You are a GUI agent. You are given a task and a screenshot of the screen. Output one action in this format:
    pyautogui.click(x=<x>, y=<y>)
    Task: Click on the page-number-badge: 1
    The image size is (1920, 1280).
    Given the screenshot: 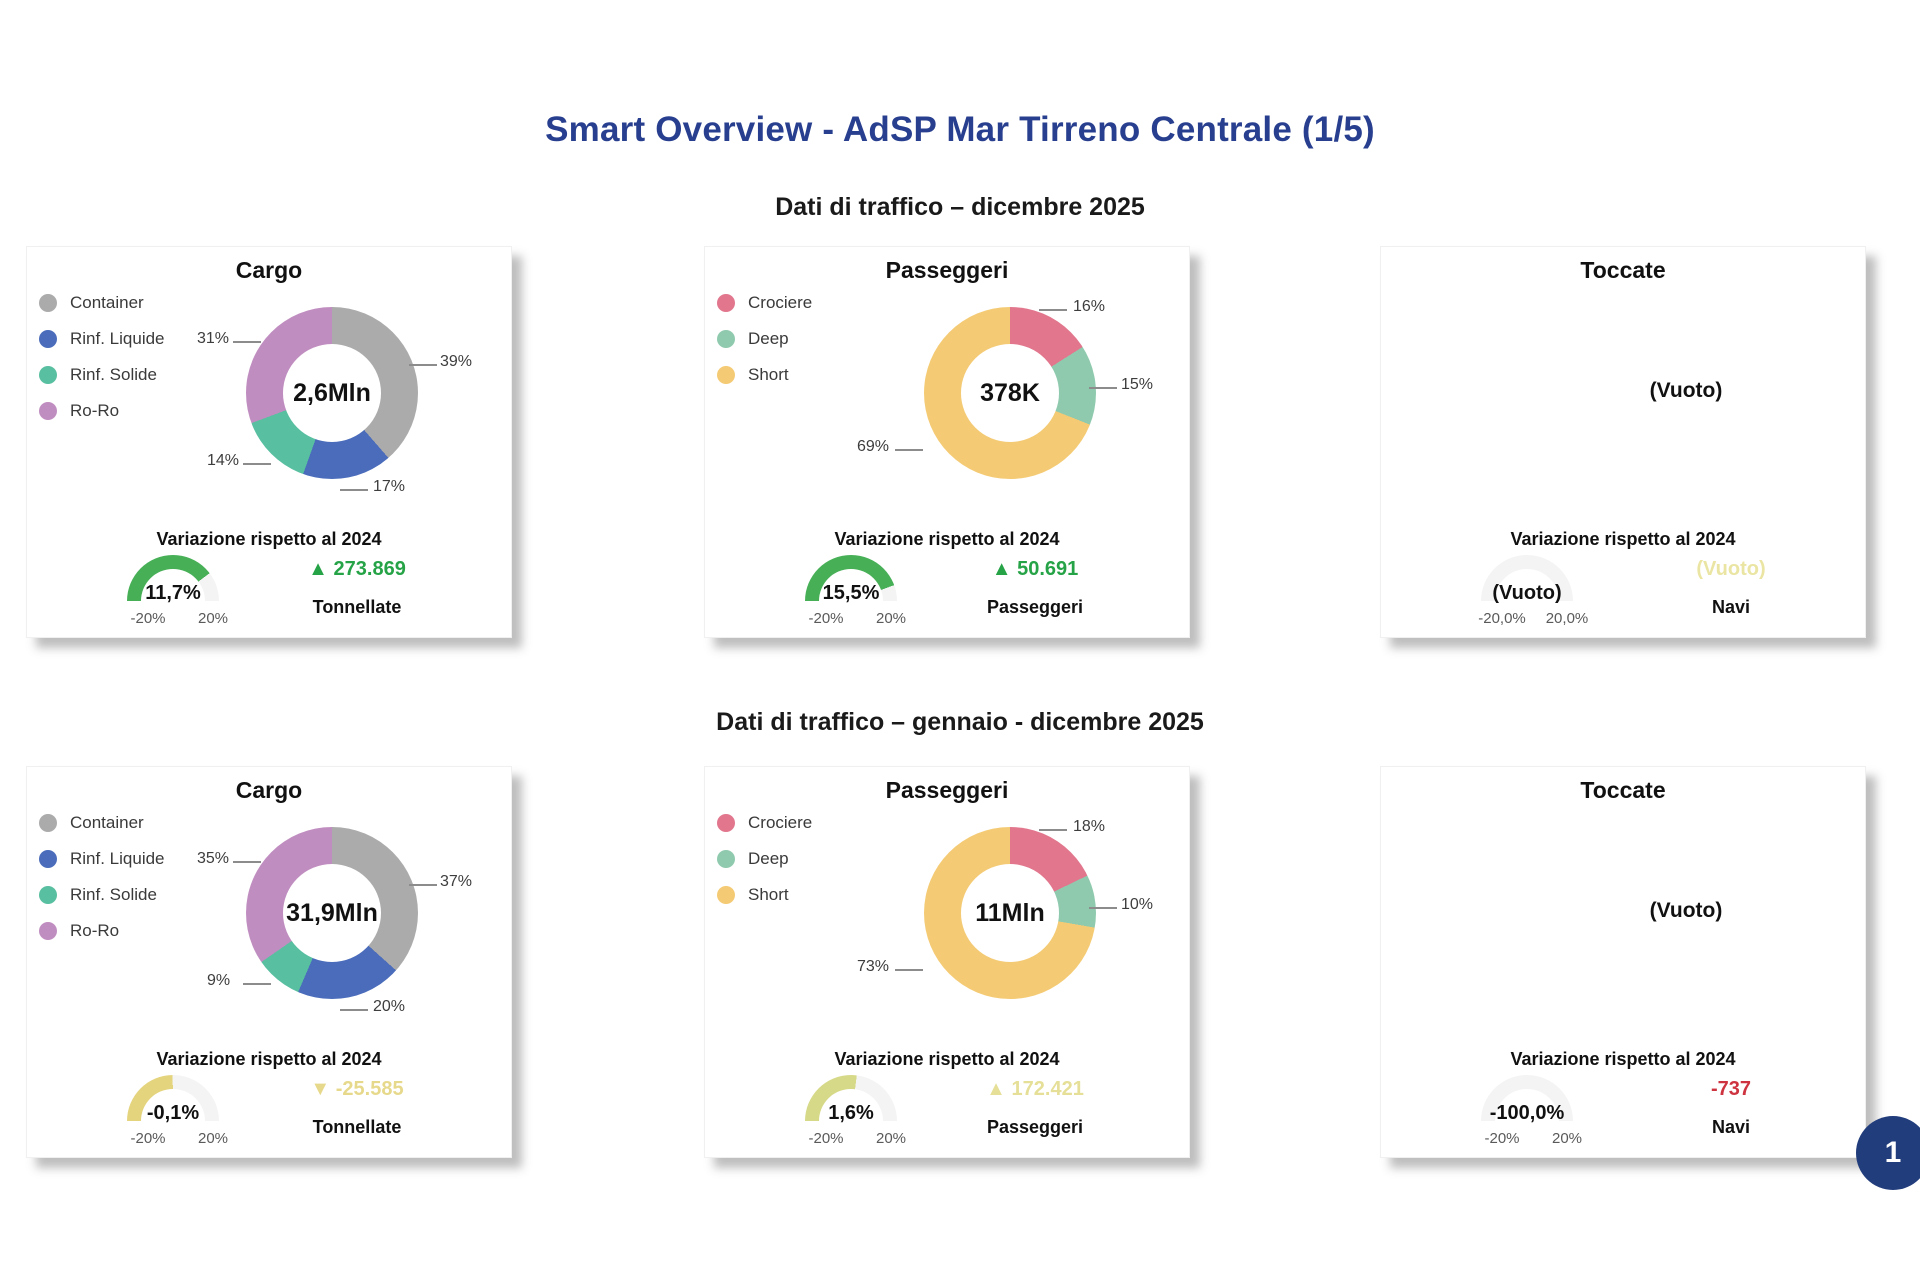 What is the action you would take?
    pyautogui.click(x=1888, y=1153)
    